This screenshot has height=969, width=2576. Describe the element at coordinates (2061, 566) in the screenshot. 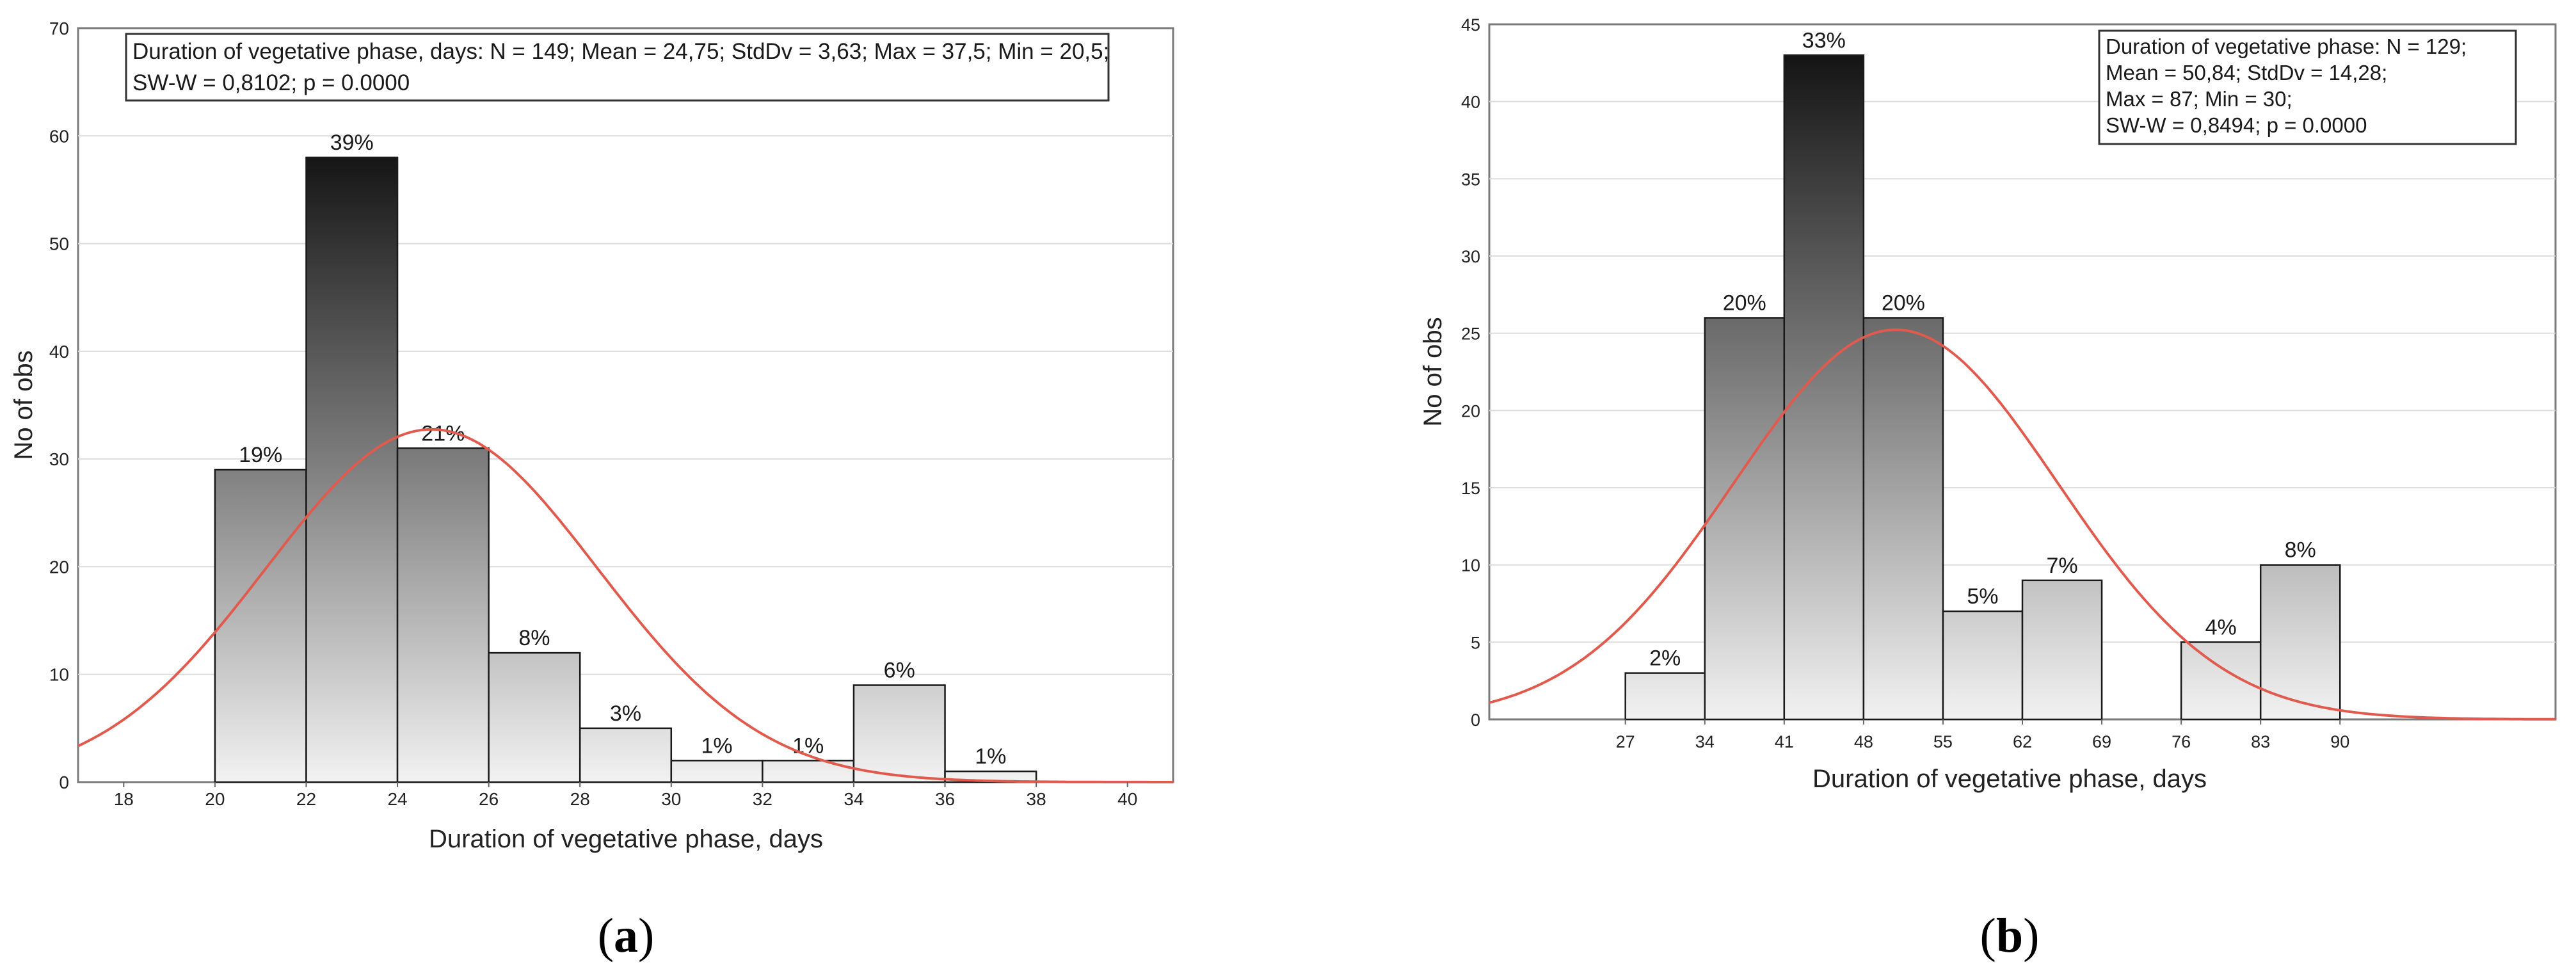

I see `bar-percent-label: 7%` at that location.